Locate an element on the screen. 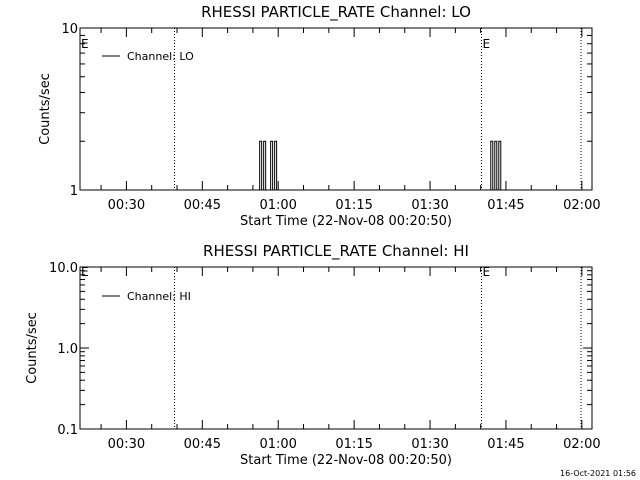 This screenshot has height=480, width=640. legend-label: Channel: HI is located at coordinates (159, 296).